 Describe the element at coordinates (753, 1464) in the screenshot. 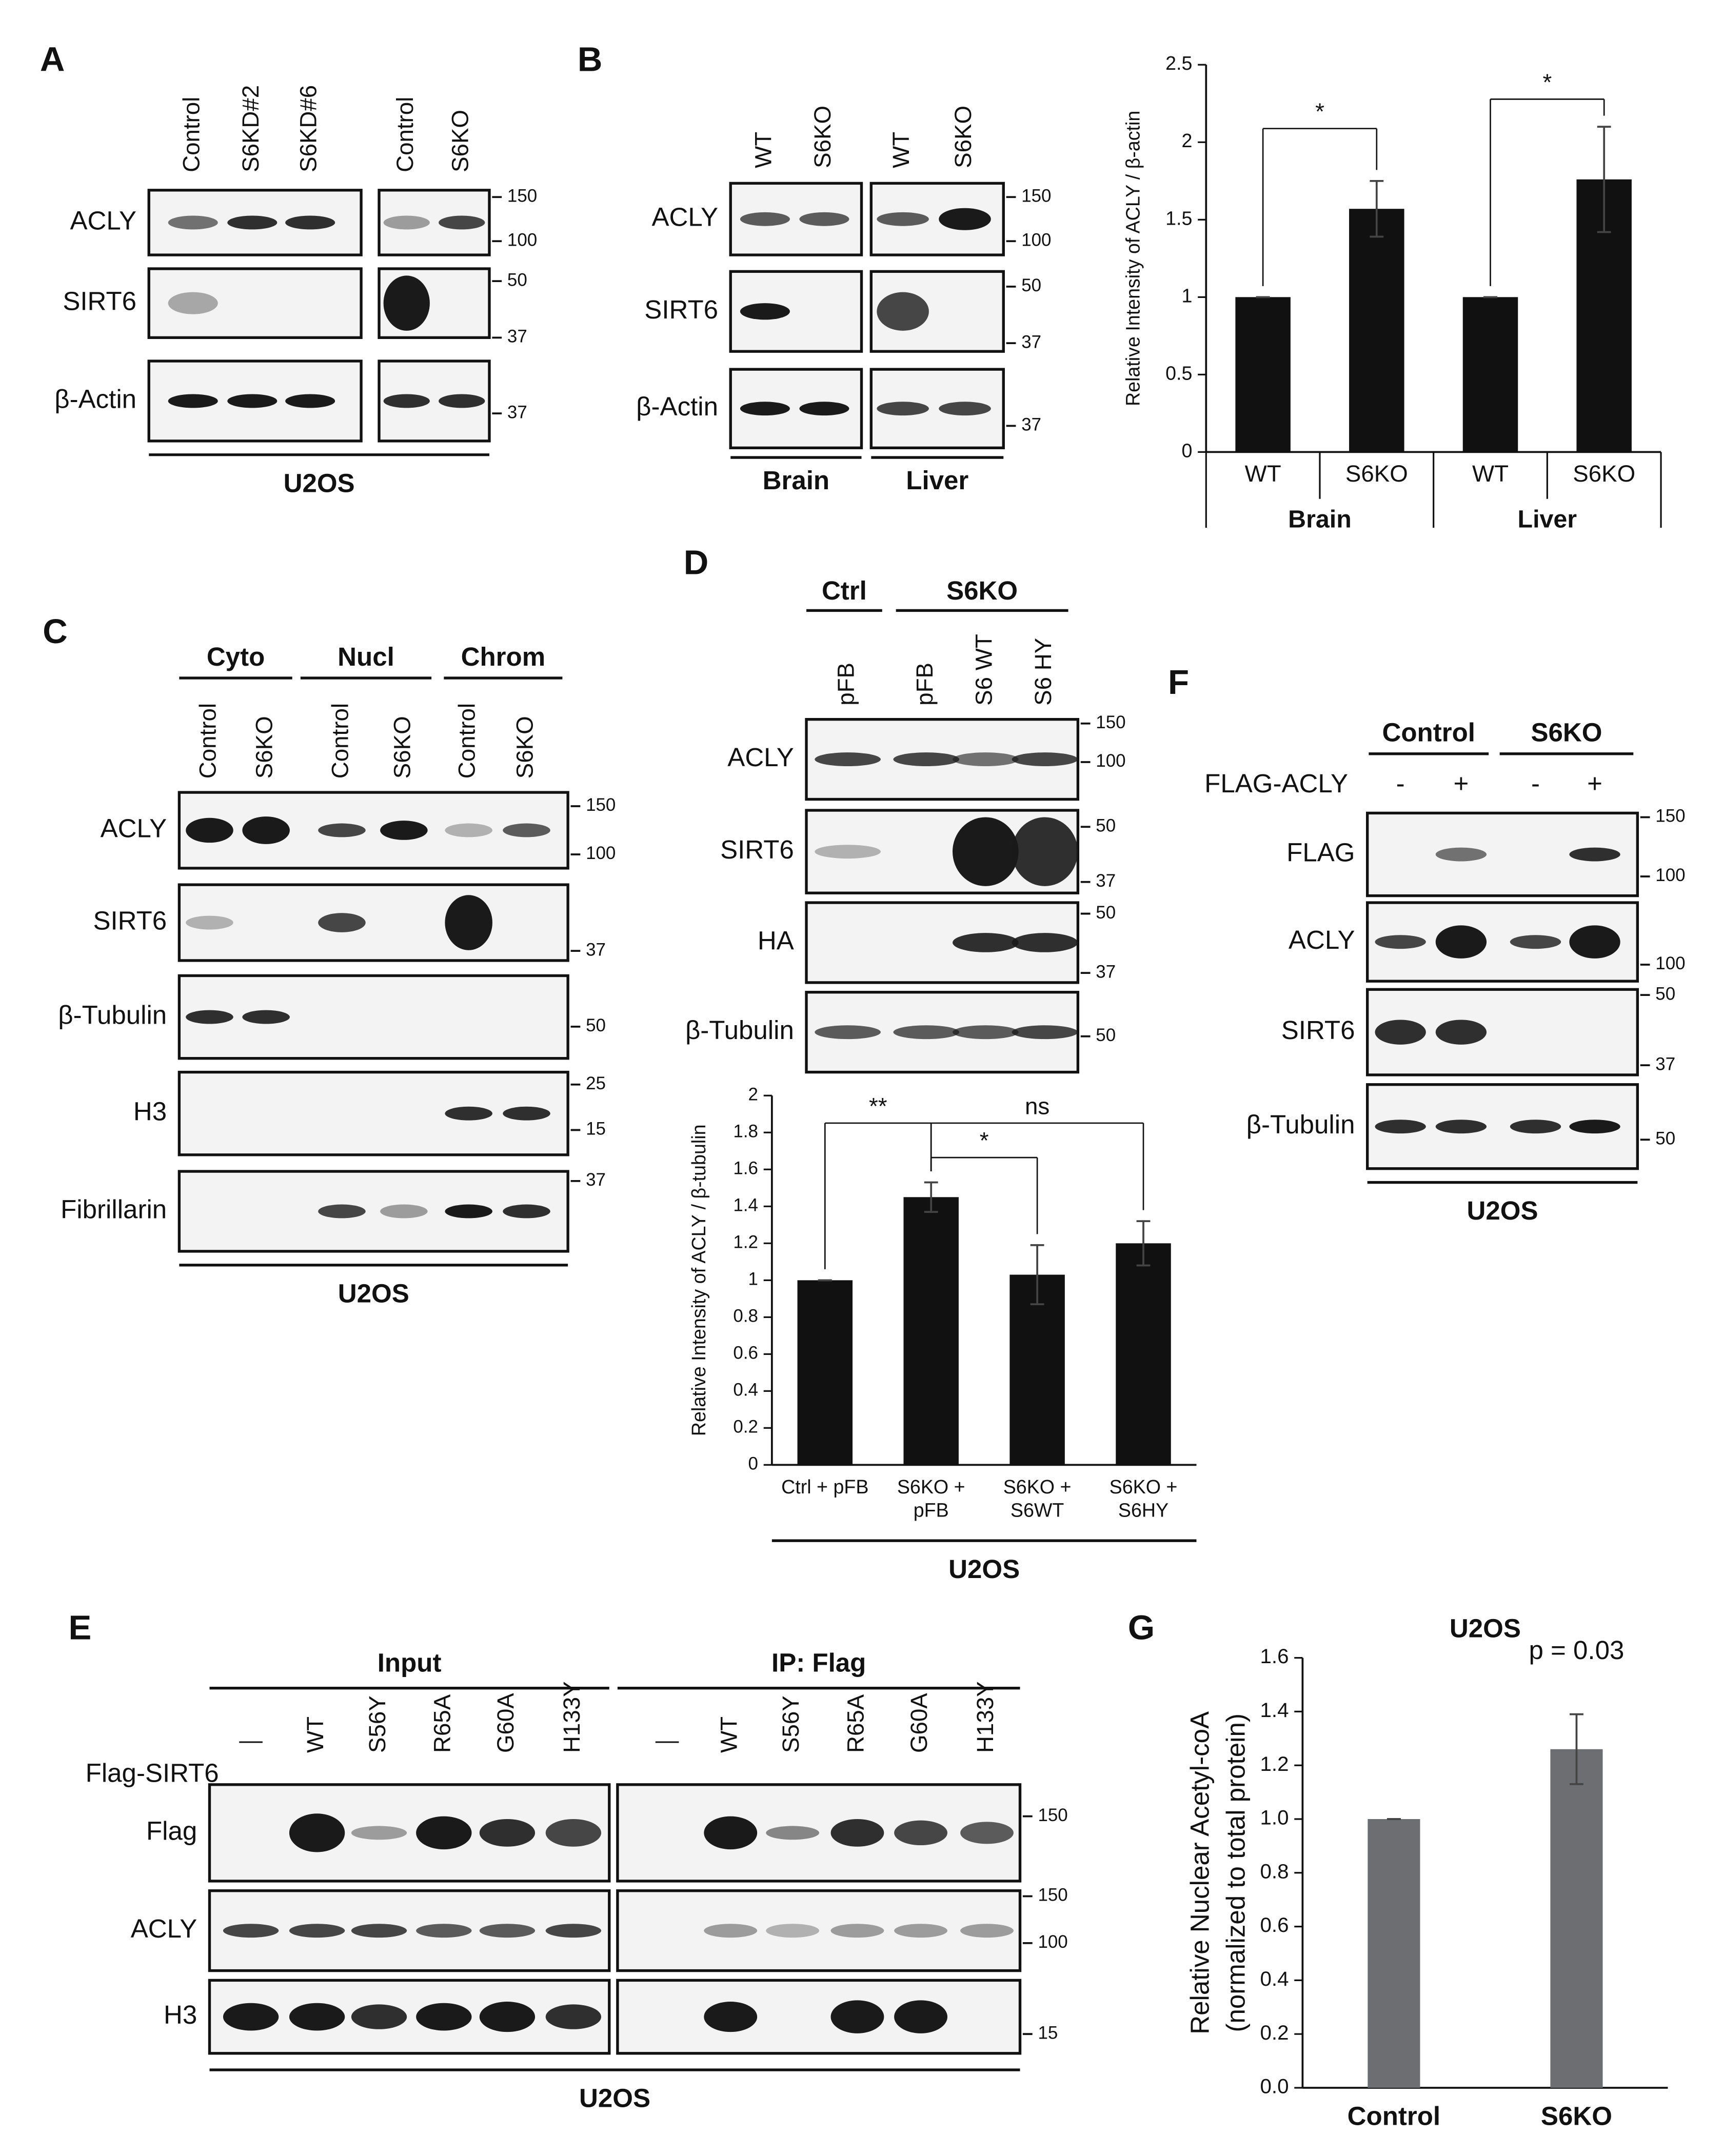

I see `y-tick-label: 0` at that location.